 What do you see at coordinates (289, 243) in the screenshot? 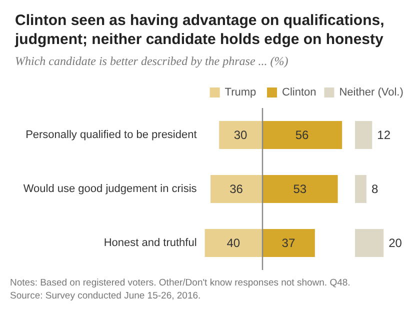
I see `data-label: 37` at bounding box center [289, 243].